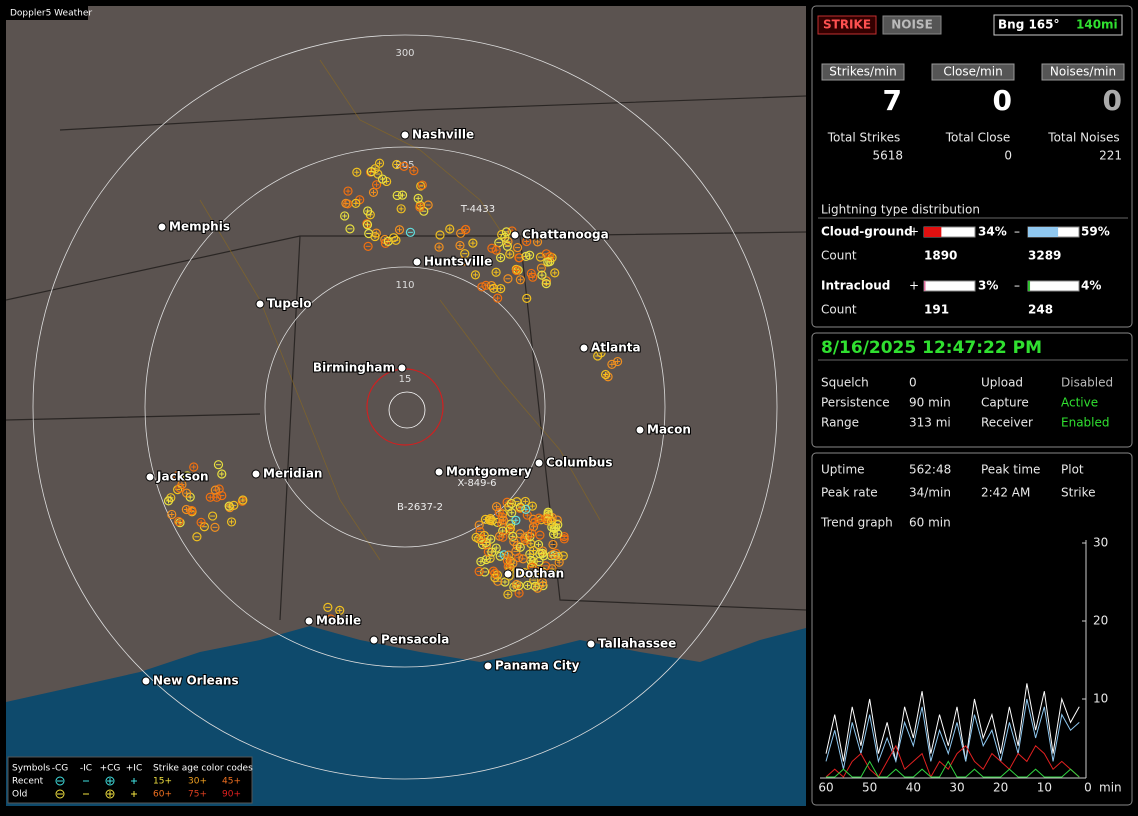  What do you see at coordinates (1079, 403) in the screenshot?
I see `setting: Active` at bounding box center [1079, 403].